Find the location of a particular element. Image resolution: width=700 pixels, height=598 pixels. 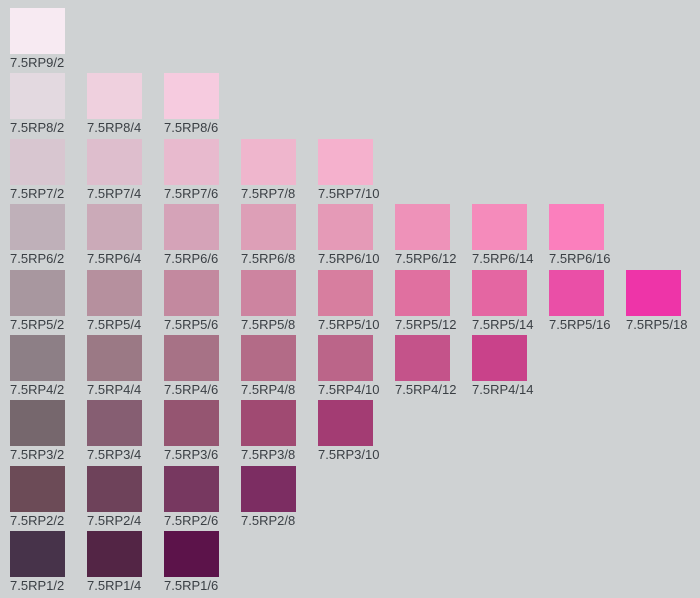

color-chip: 7.5RP1/4 is located at coordinates (112, 563).